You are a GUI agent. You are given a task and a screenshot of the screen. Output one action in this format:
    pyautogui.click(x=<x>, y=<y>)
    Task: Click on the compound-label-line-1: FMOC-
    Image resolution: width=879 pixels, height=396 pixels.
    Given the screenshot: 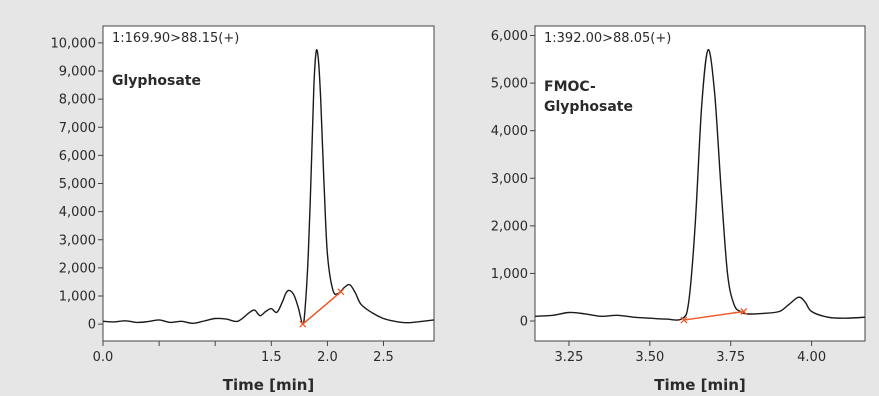 What is the action you would take?
    pyautogui.click(x=570, y=87)
    